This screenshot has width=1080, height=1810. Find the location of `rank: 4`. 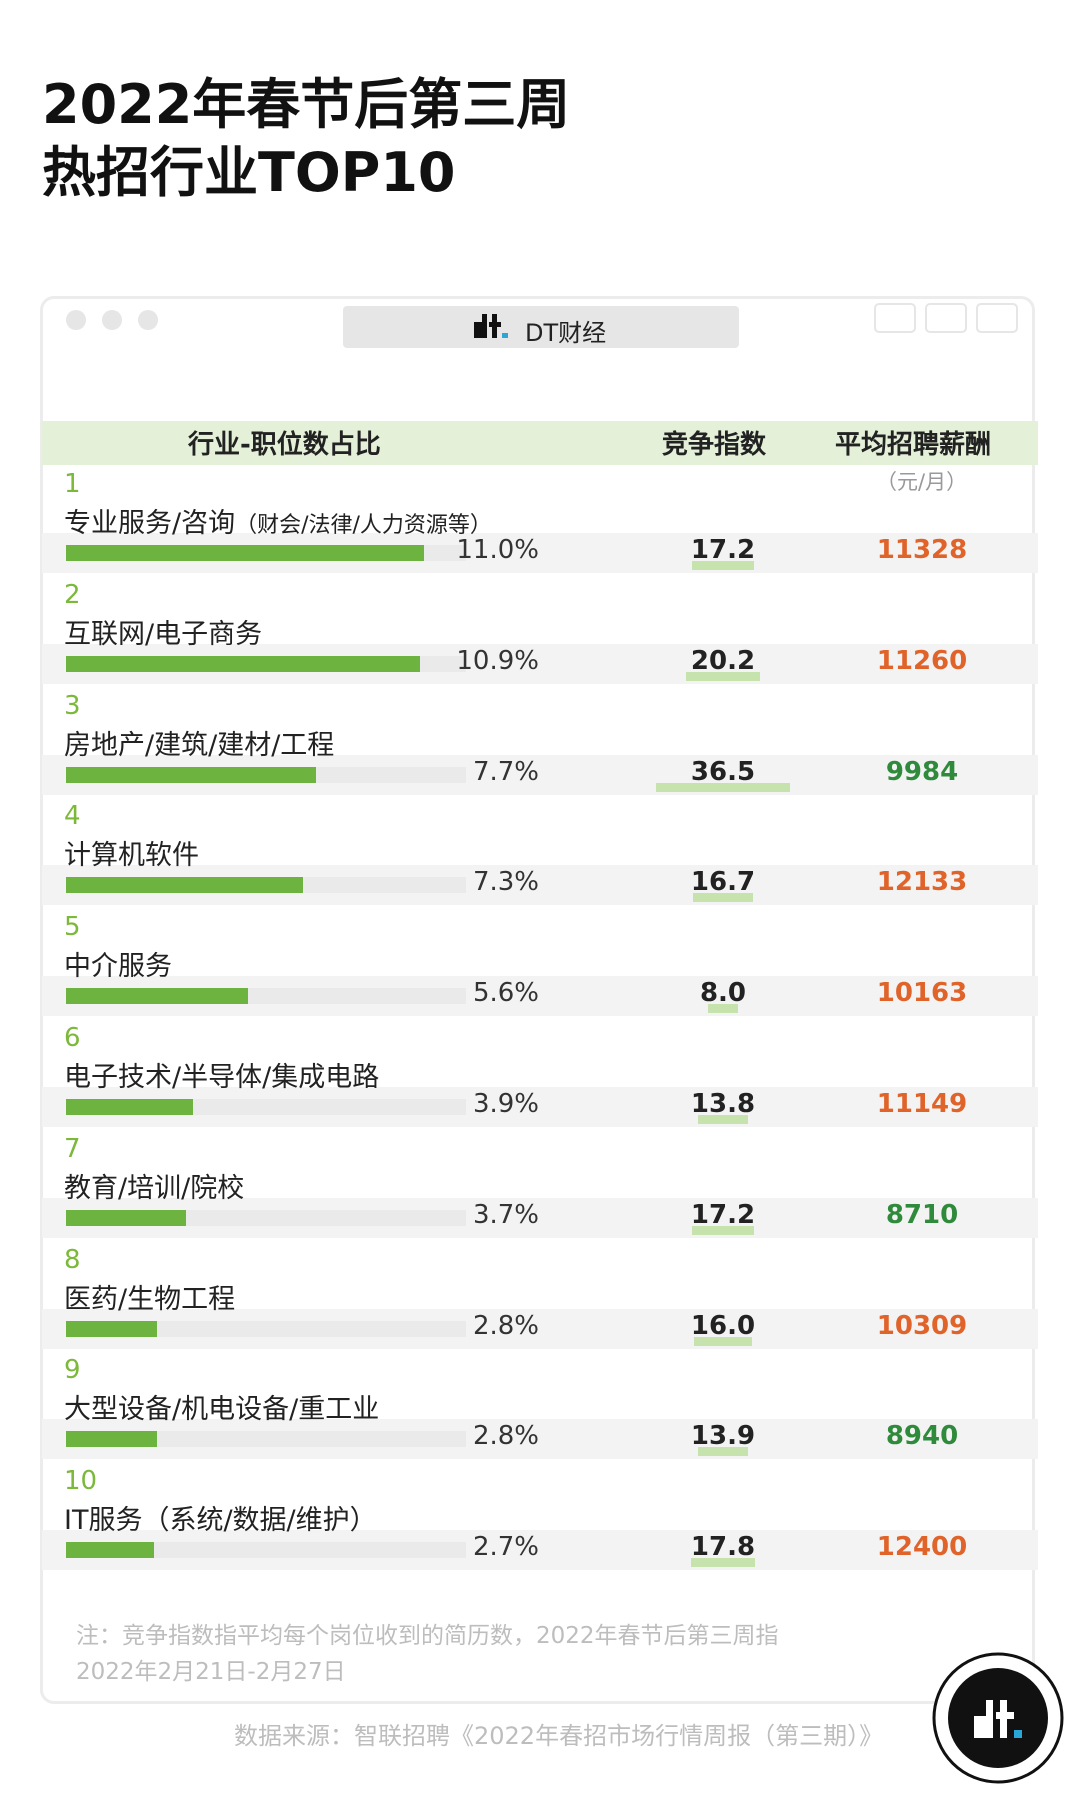

rank: 4 is located at coordinates (72, 816).